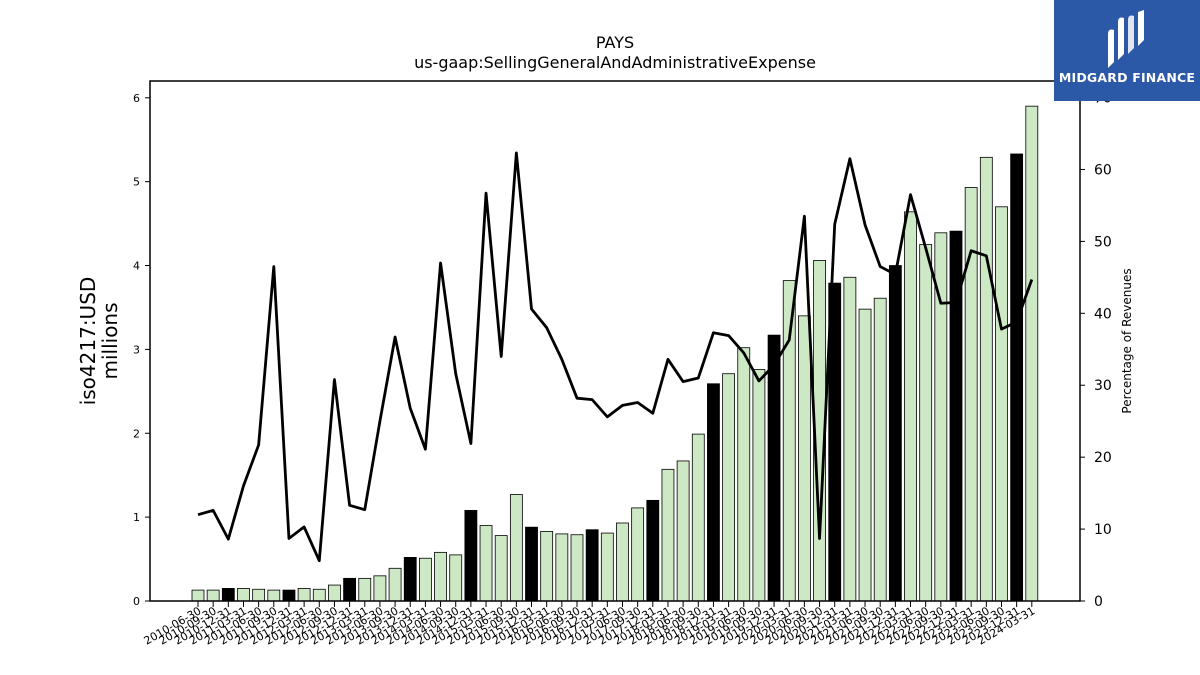 Image resolution: width=1200 pixels, height=675 pixels. What do you see at coordinates (1103, 458) in the screenshot?
I see `y2-tick-label: 20` at bounding box center [1103, 458].